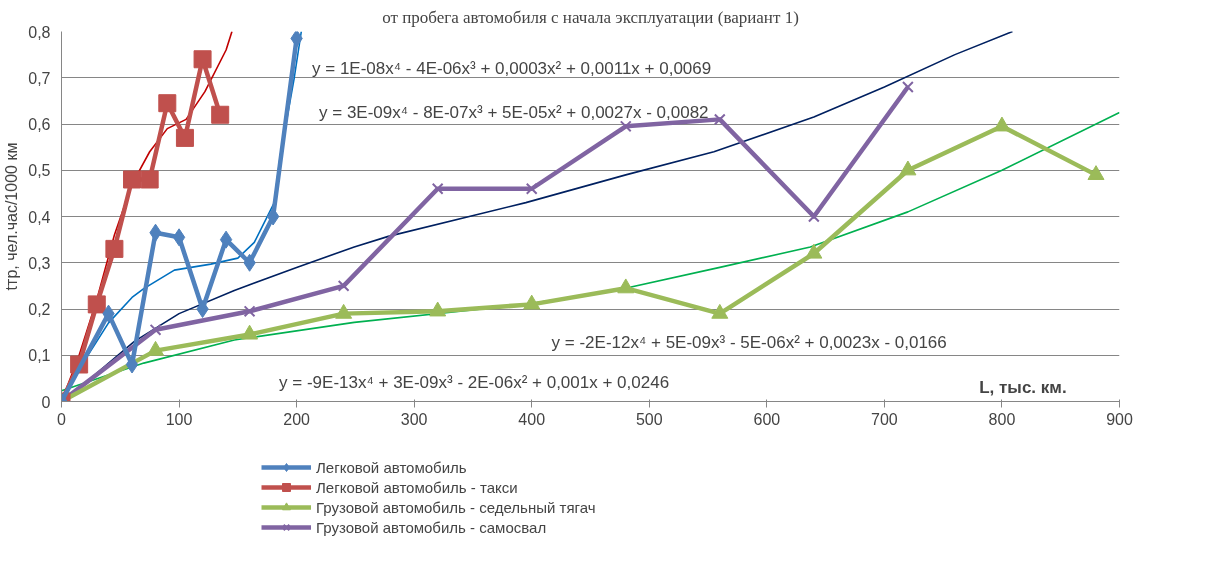 This screenshot has height=582, width=1207. I want to click on x-tick-label: 800, so click(1002, 419).